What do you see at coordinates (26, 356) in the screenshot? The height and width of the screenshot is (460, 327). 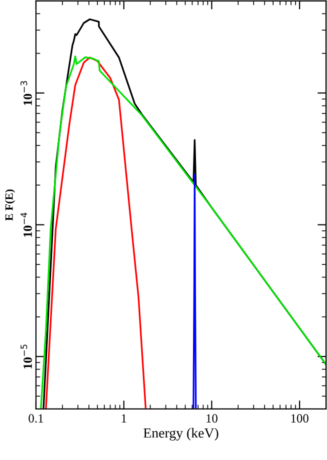 I see `y-tick-label: 10$^{−5}$` at bounding box center [26, 356].